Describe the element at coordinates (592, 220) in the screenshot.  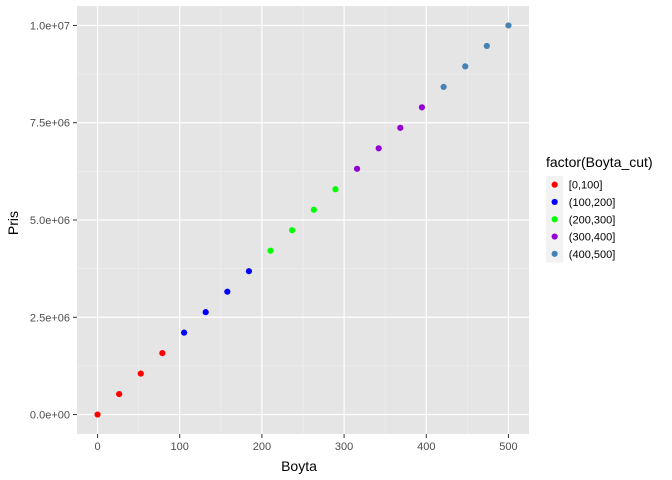
I see `legend-label: (200,300]` at that location.